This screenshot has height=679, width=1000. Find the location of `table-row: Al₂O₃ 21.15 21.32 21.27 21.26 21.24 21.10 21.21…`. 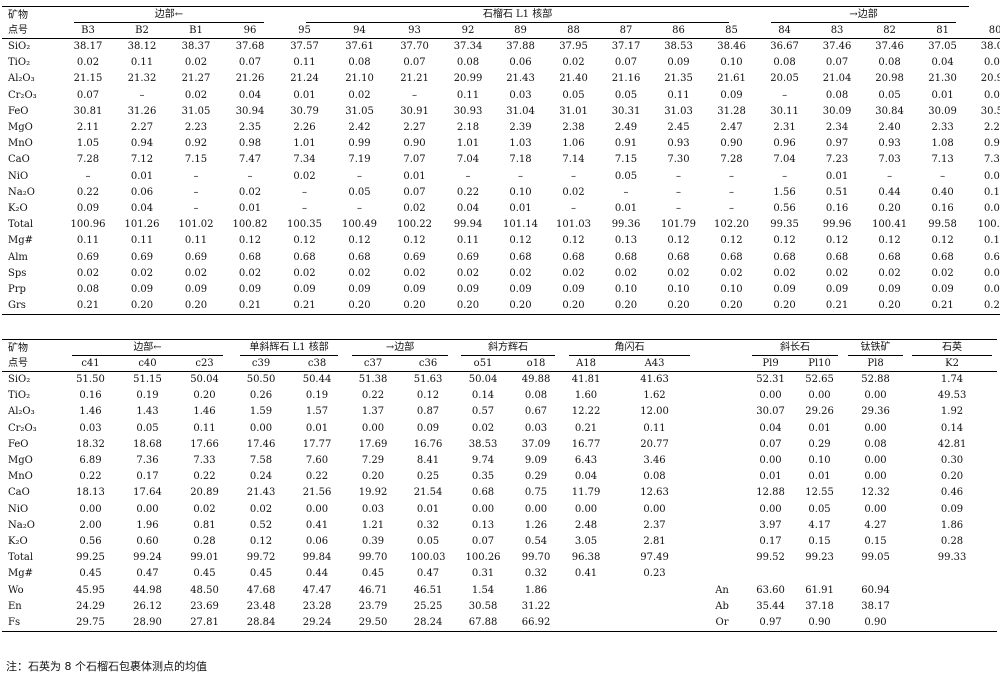

table-row: Al₂O₃ 21.15 21.32 21.27 21.26 21.24 21.10 21.21… is located at coordinates (501, 79).